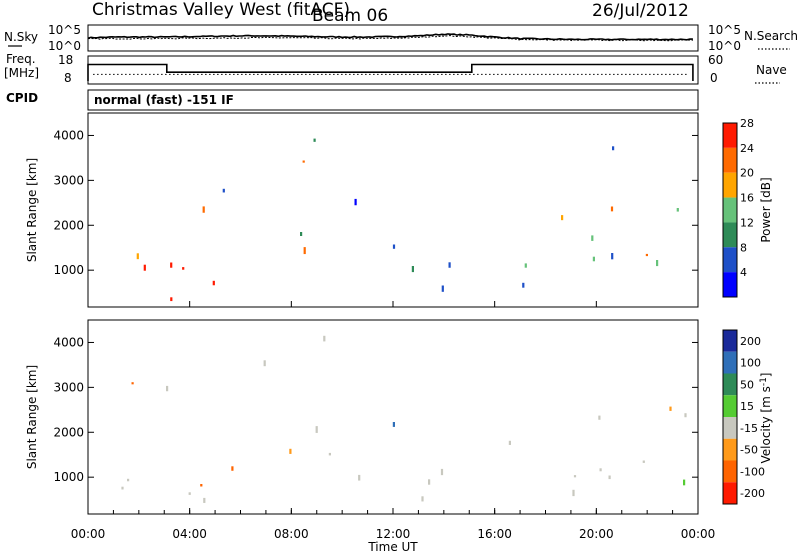 The height and width of the screenshot is (554, 800). I want to click on frequency-line, so click(390, 72).